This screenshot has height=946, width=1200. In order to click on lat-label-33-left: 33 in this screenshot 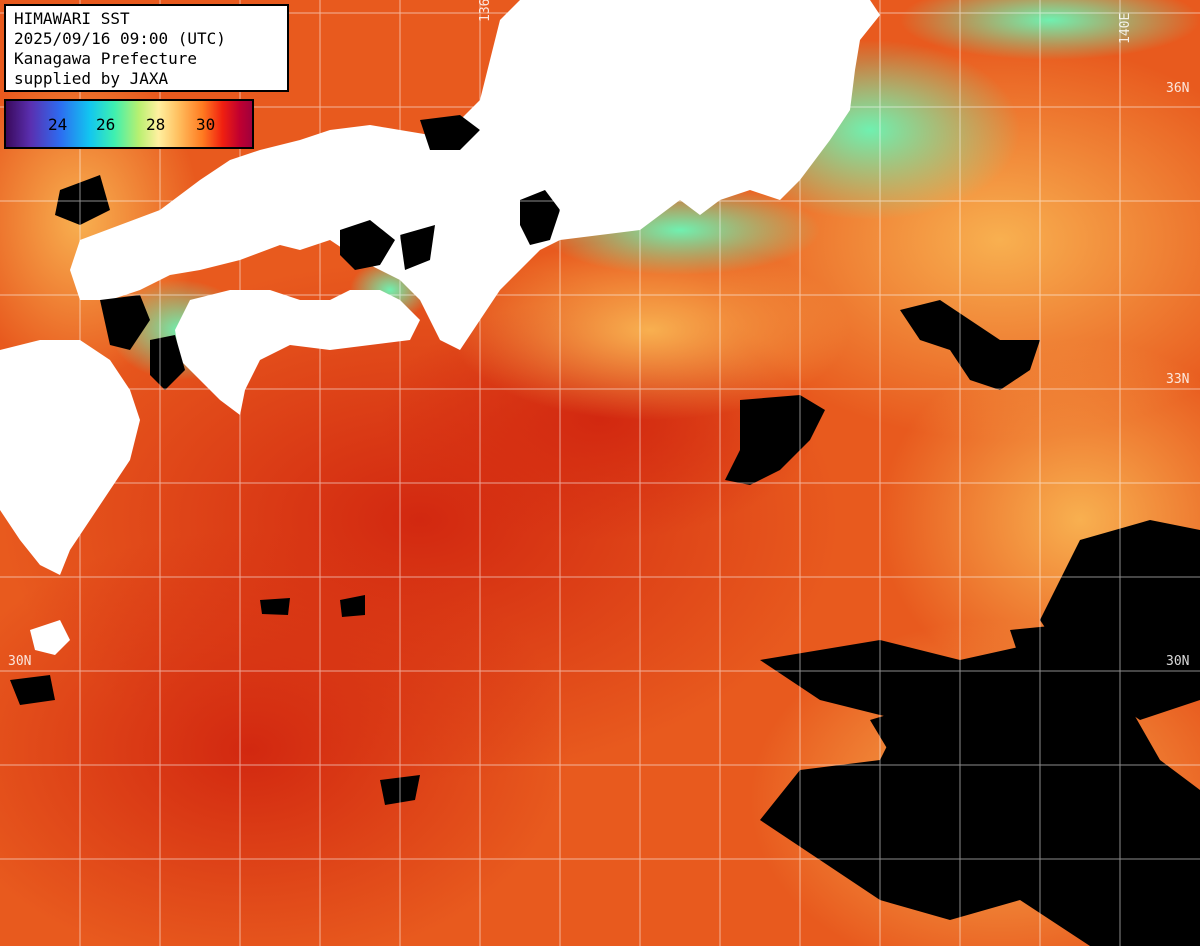, I will do `click(14, 379)`.